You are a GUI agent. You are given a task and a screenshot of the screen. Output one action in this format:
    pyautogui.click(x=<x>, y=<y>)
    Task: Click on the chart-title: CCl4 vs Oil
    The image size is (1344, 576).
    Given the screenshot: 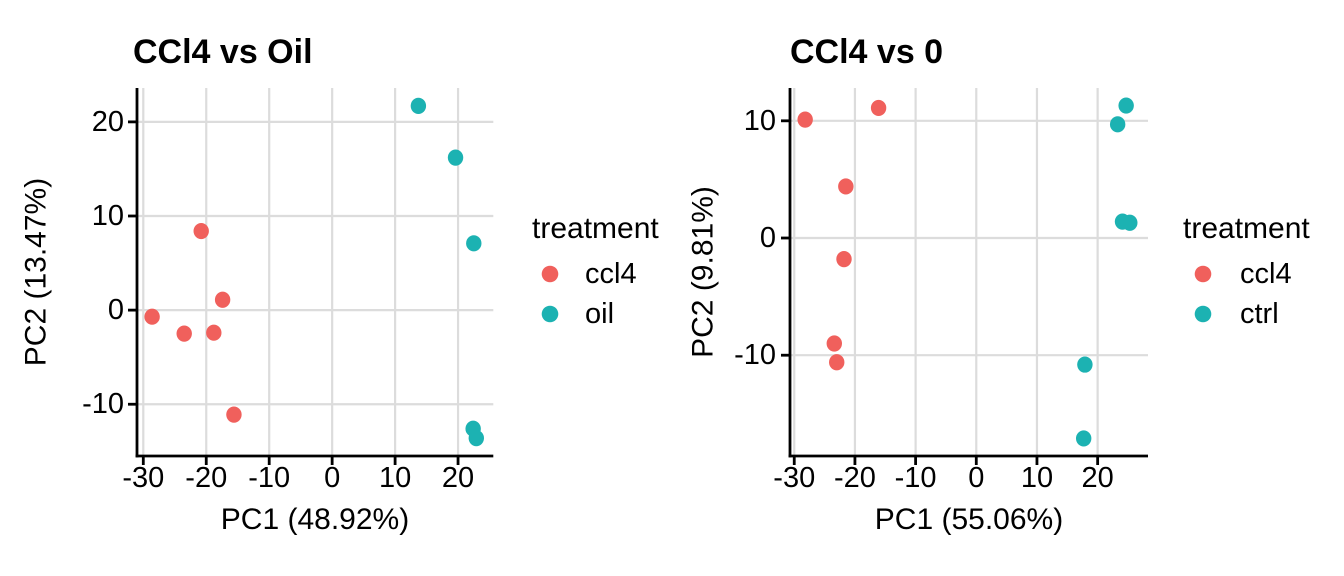 What is the action you would take?
    pyautogui.click(x=223, y=52)
    